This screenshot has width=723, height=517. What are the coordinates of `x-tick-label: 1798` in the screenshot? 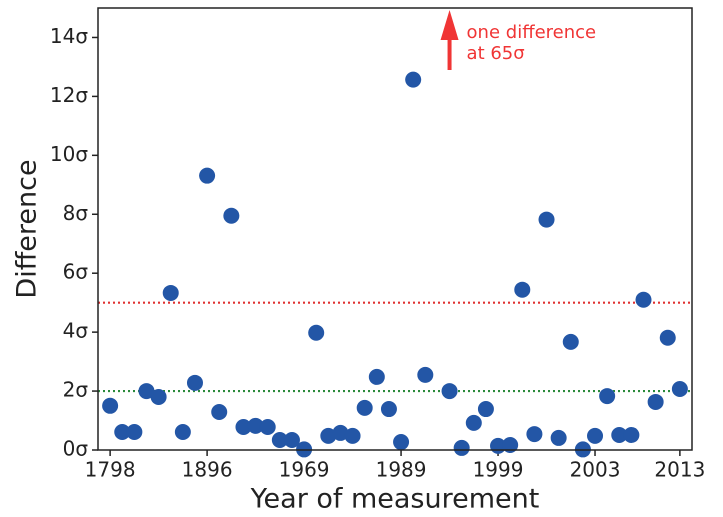 It's located at (110, 470).